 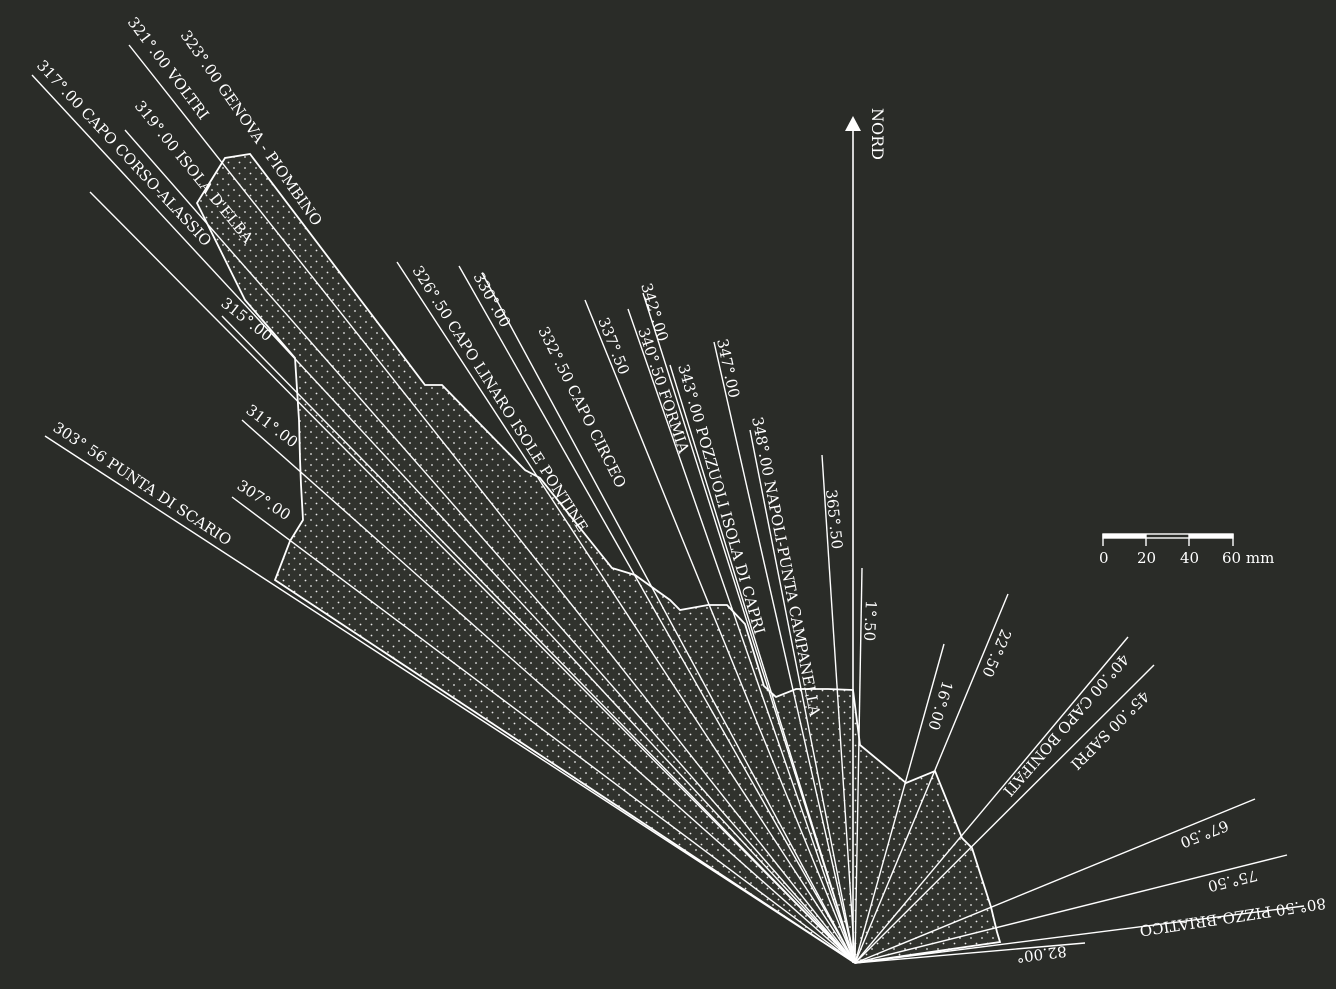 What do you see at coordinates (877, 134) in the screenshot?
I see `north-label: NORD` at bounding box center [877, 134].